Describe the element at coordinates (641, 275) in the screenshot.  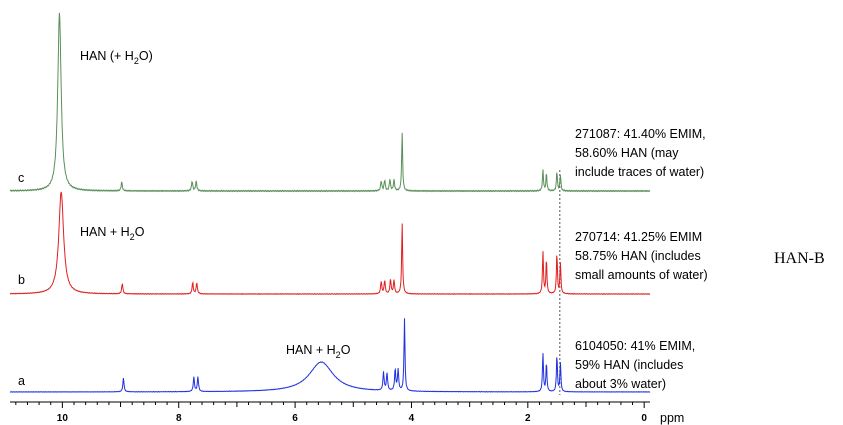
I see `sample-description-b-line-3: small amounts of water)` at that location.